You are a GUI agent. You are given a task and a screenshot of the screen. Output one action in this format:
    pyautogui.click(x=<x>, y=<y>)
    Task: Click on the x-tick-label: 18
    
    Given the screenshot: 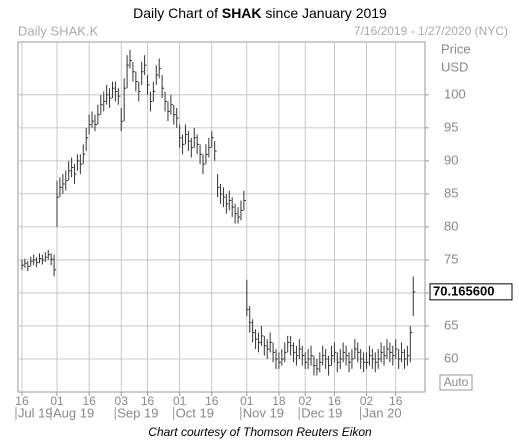 What is the action you would take?
    pyautogui.click(x=279, y=401)
    